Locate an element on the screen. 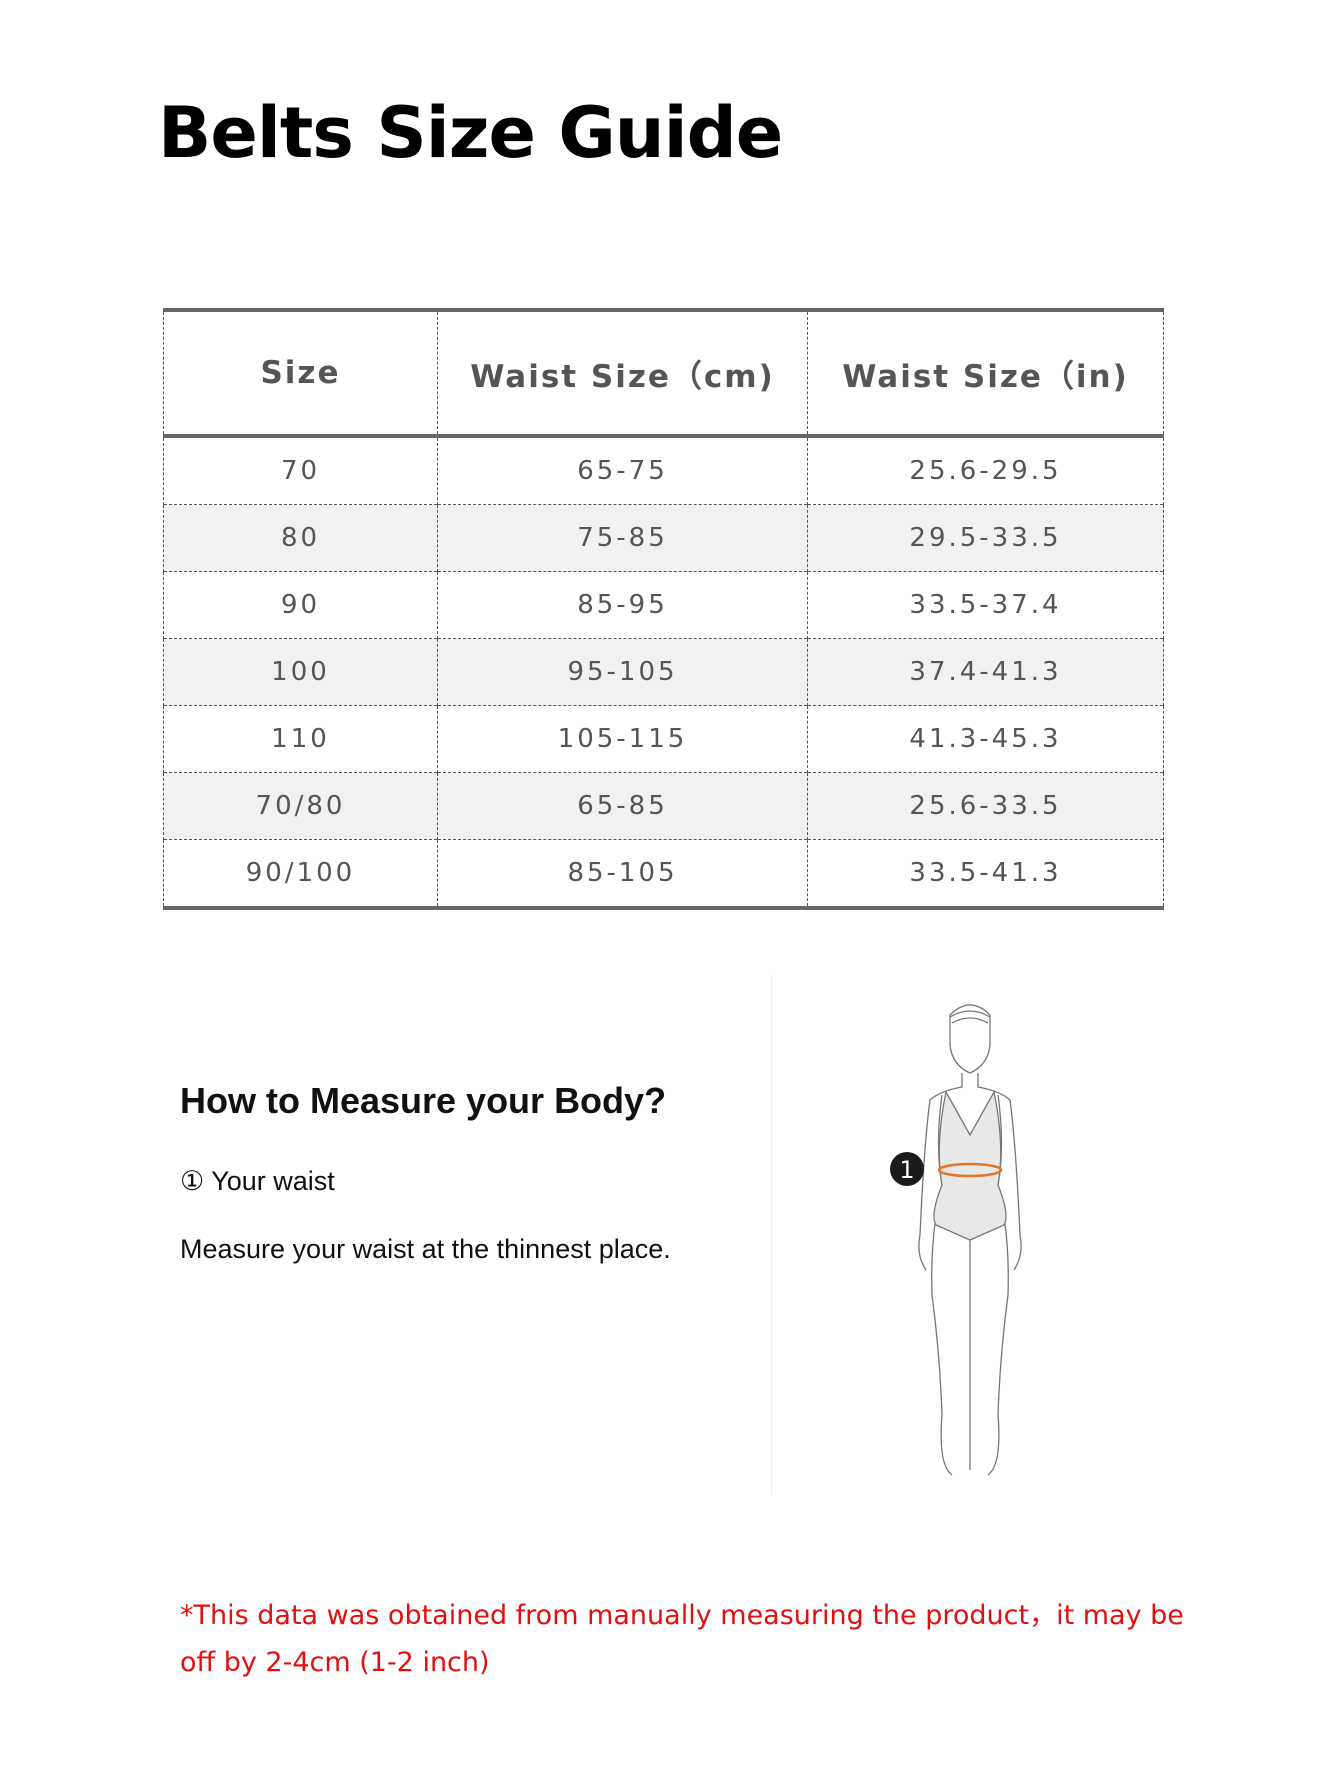 This screenshot has width=1340, height=1785. table-row: 80 75-85 29.5-33.5 is located at coordinates (663, 538).